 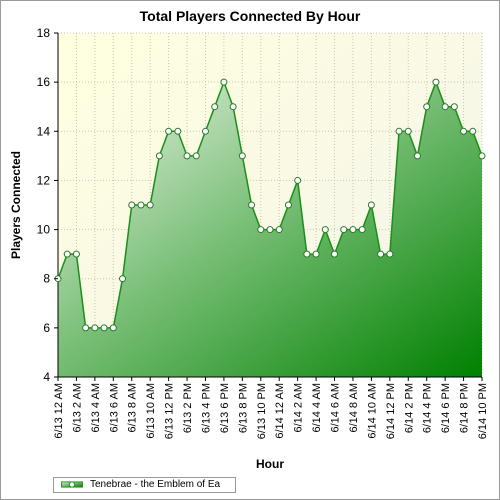 I want to click on x-tick-label: 6/13 6 PM, so click(x=225, y=408).